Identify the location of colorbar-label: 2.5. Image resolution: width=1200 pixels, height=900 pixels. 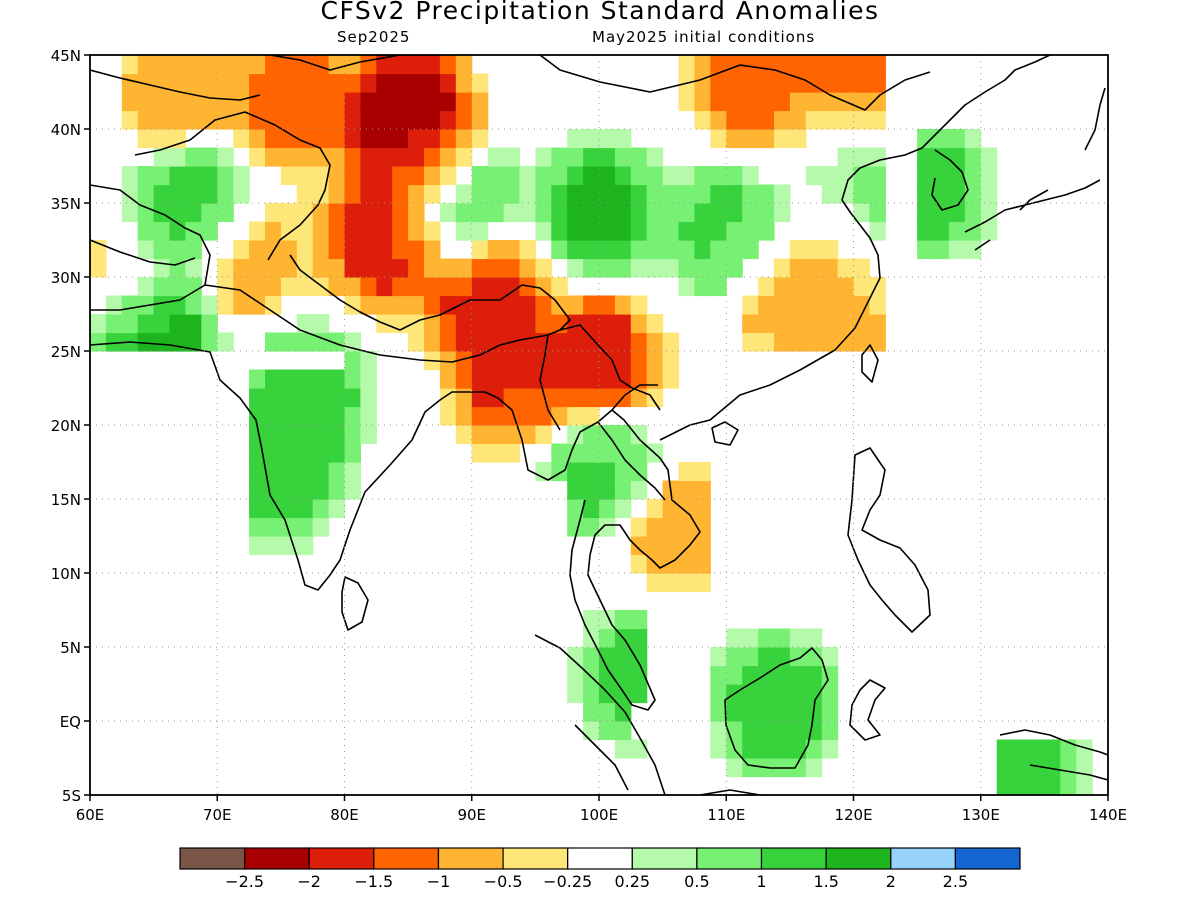
(955, 881).